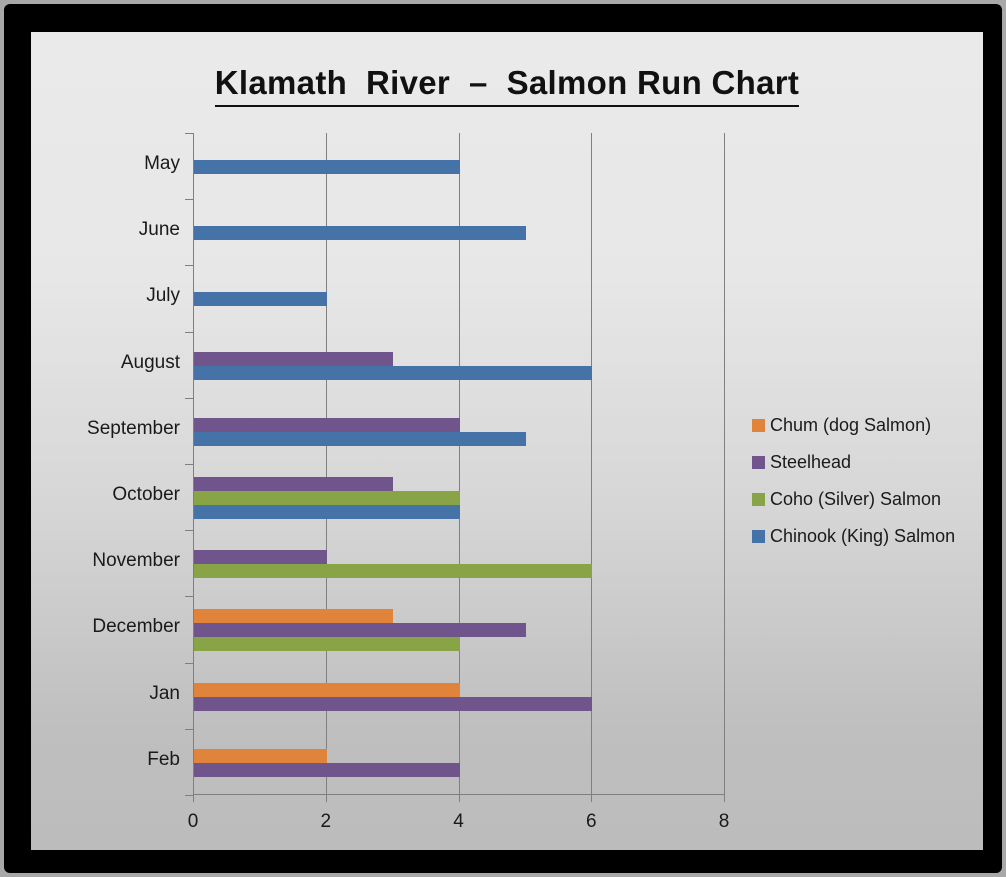 Image resolution: width=1006 pixels, height=877 pixels. I want to click on legend-label-chum: Chum (dog Salmon), so click(851, 425).